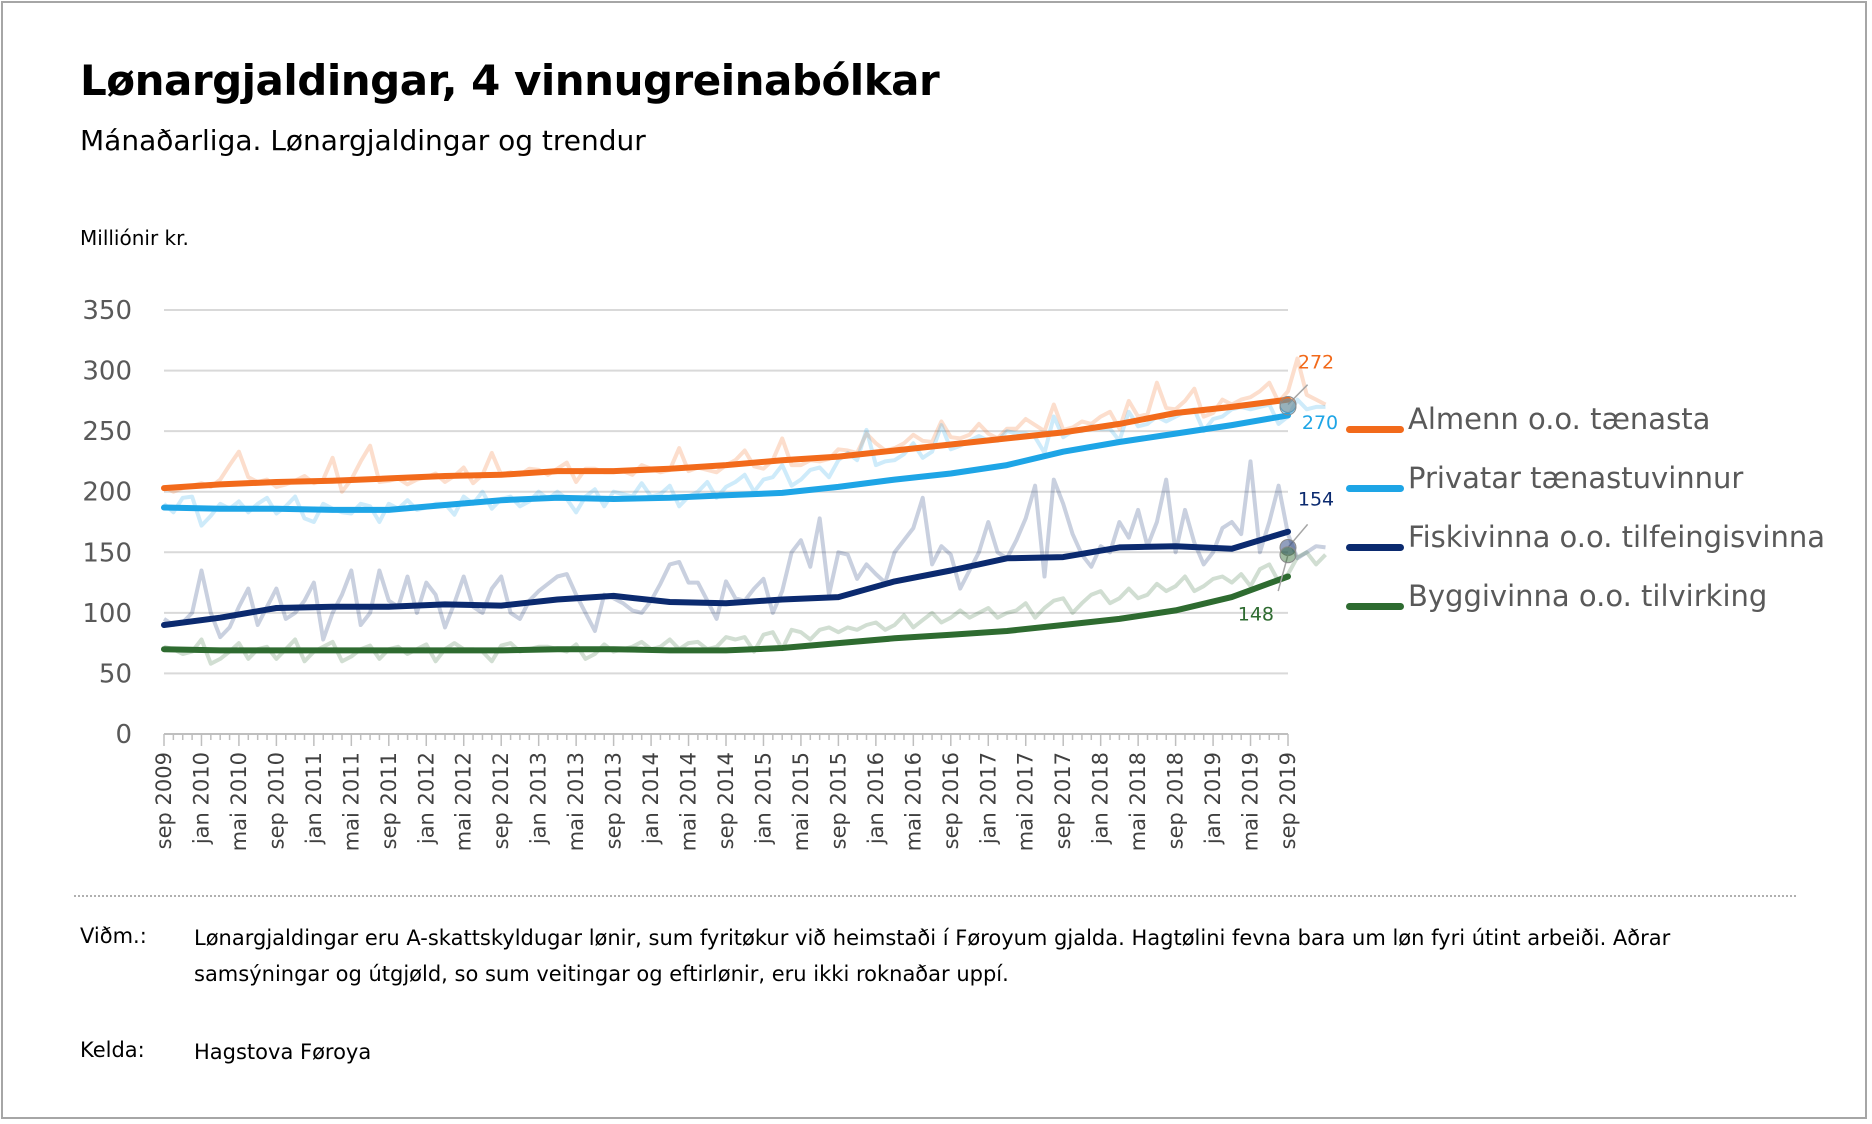 Image resolution: width=1872 pixels, height=1124 pixels. What do you see at coordinates (1316, 362) in the screenshot?
I see `end-value-label: 272` at bounding box center [1316, 362].